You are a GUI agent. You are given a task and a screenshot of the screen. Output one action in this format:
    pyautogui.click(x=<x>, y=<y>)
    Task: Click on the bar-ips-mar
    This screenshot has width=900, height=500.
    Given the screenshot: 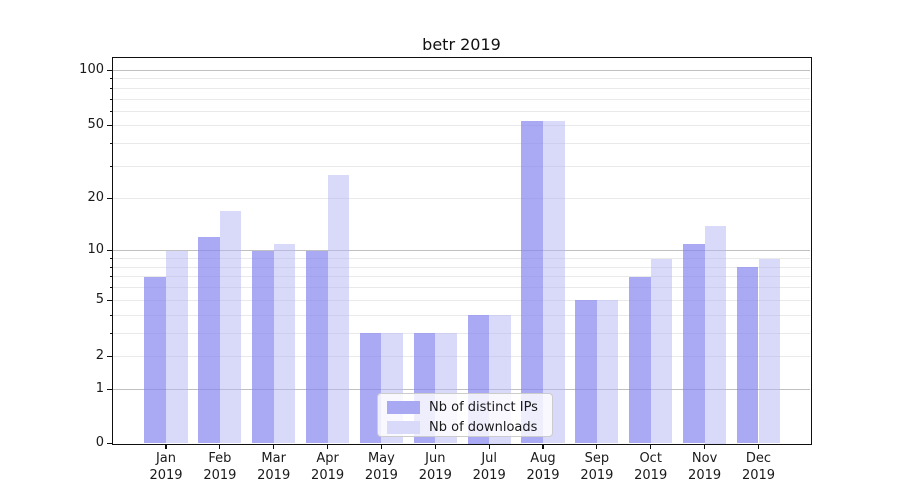 What is the action you would take?
    pyautogui.click(x=263, y=347)
    